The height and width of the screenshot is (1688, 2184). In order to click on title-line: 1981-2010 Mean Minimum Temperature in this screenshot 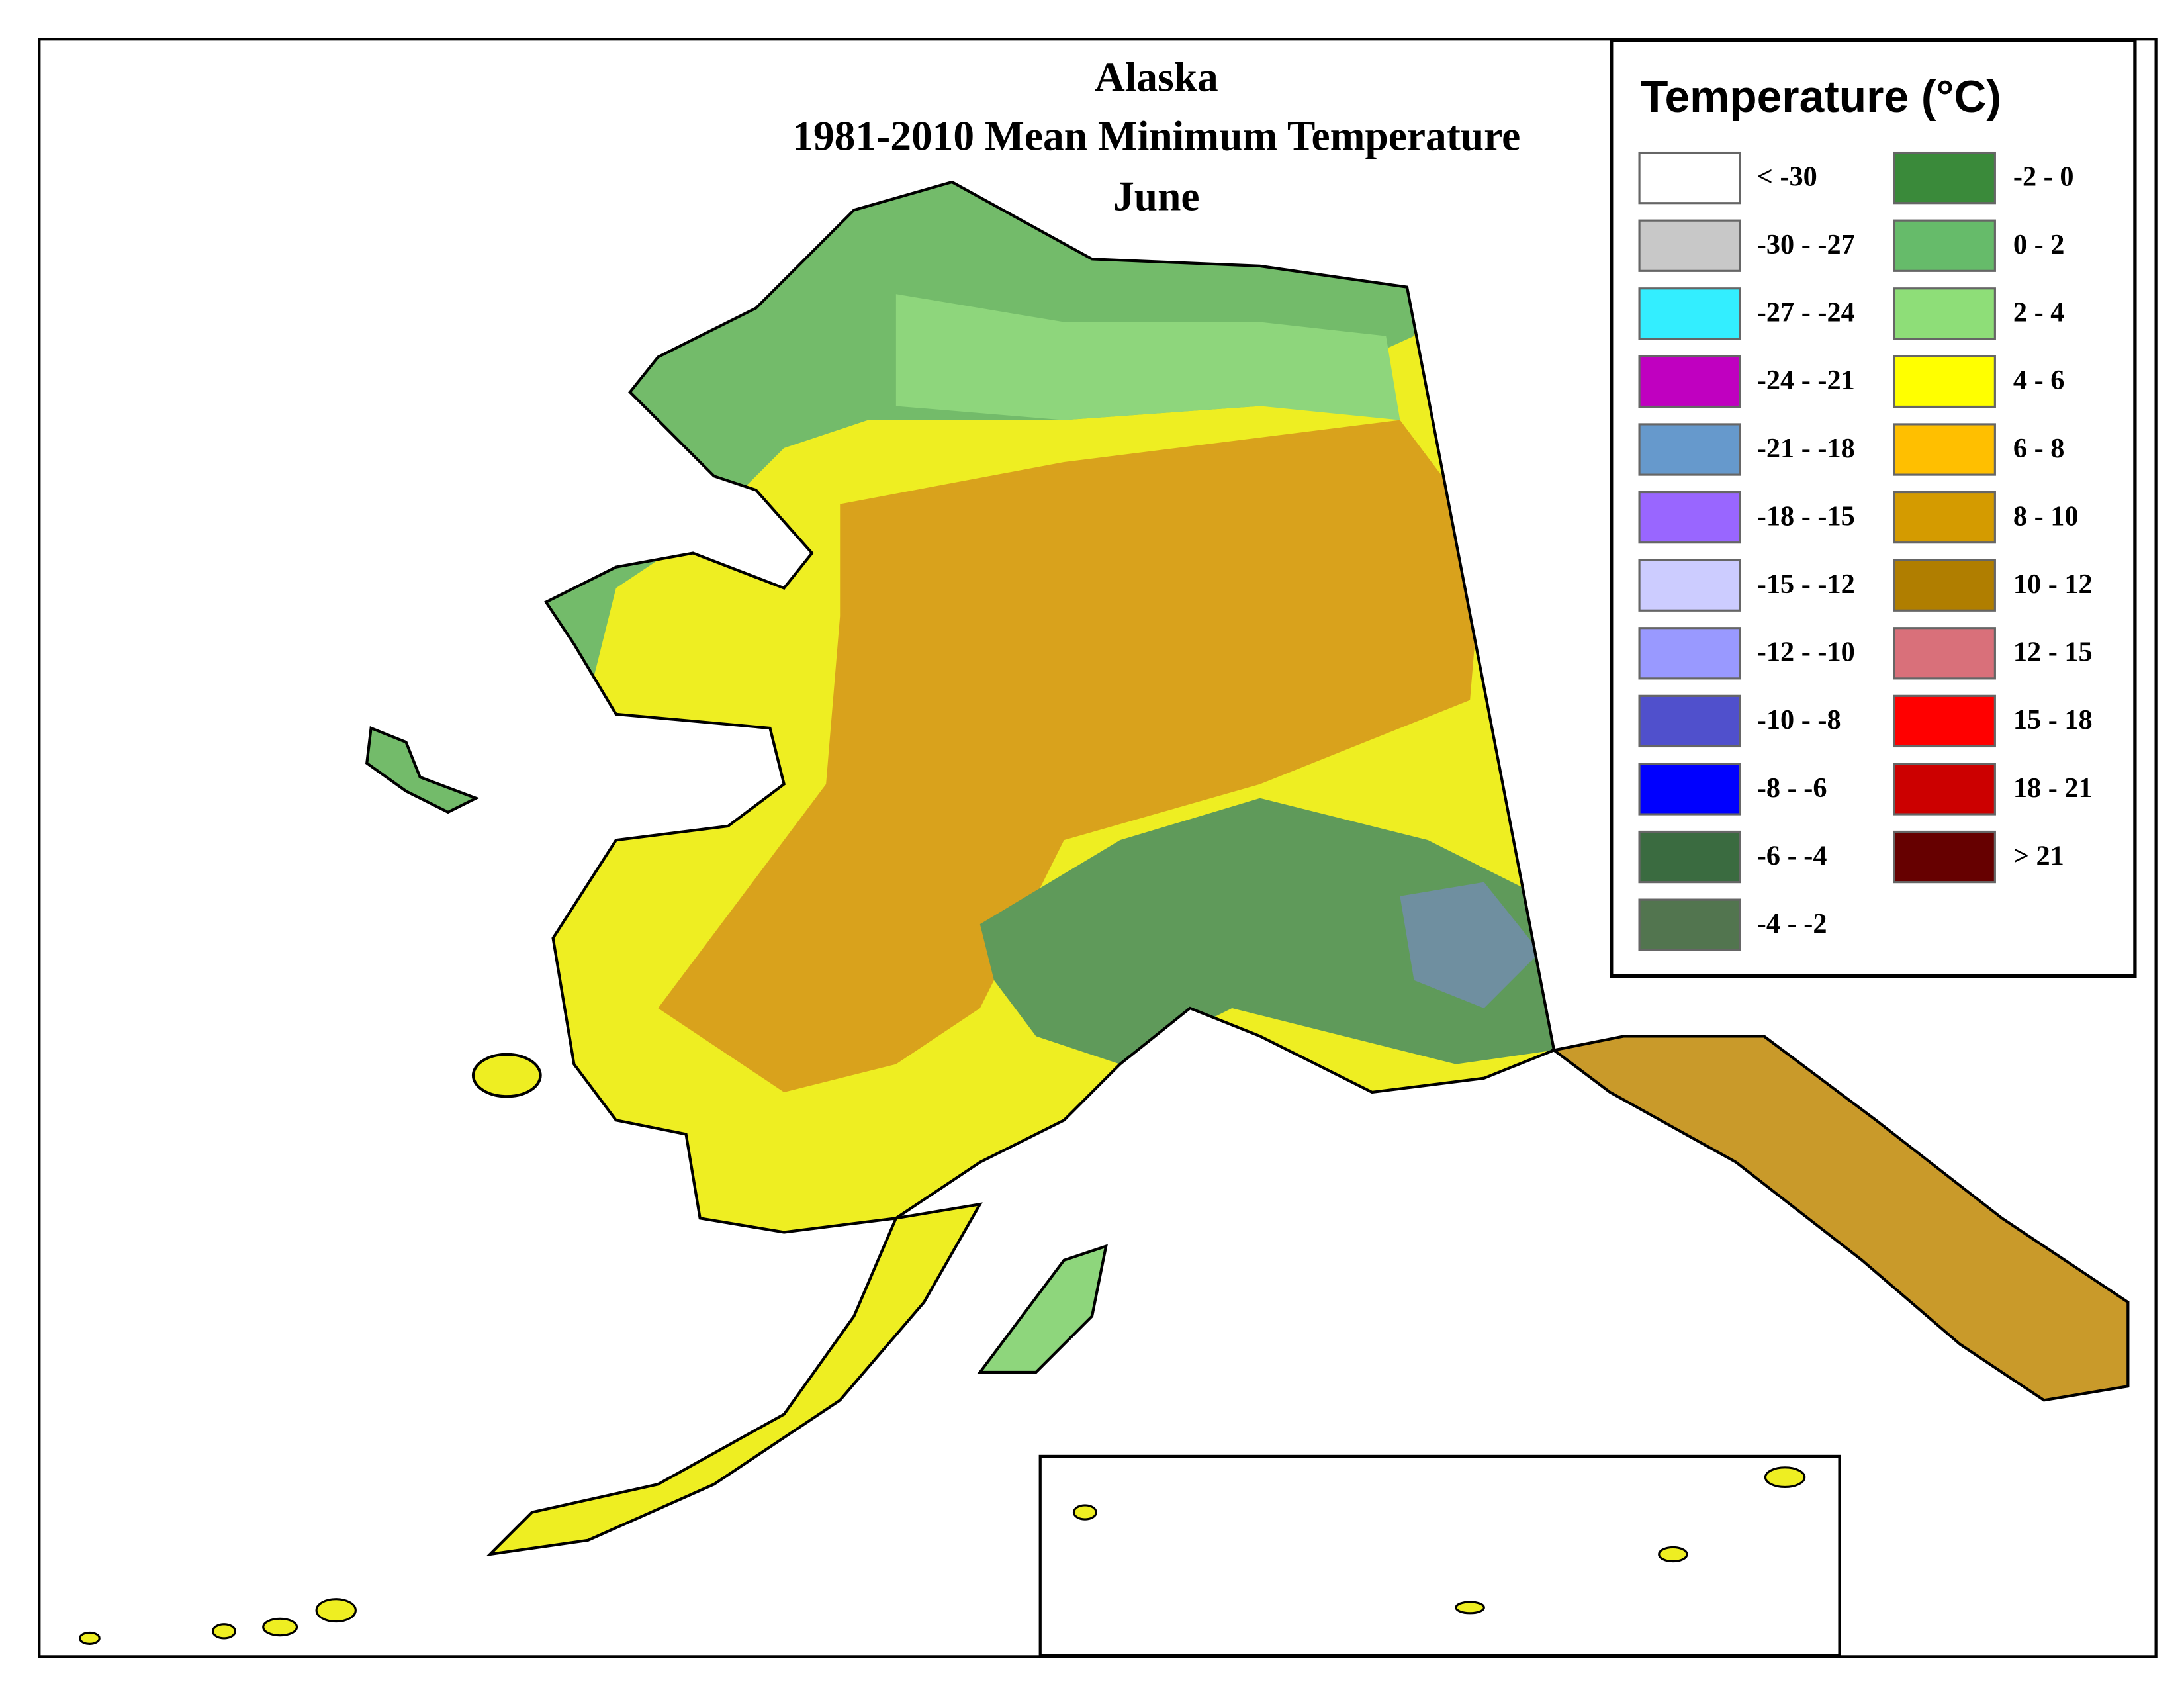, I will do `click(1156, 135)`.